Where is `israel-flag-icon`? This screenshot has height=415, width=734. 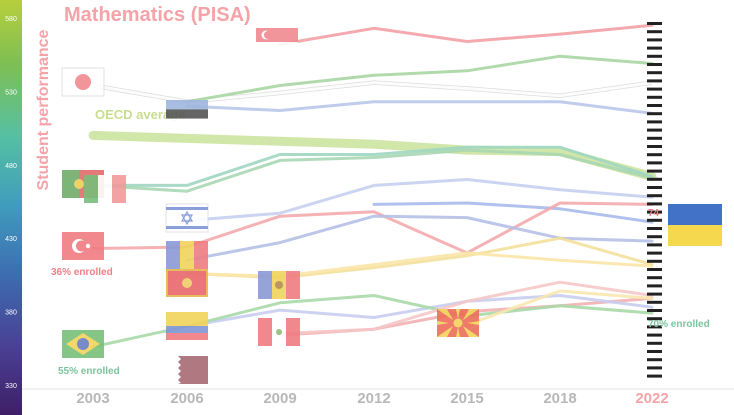
israel-flag-icon is located at coordinates (187, 218).